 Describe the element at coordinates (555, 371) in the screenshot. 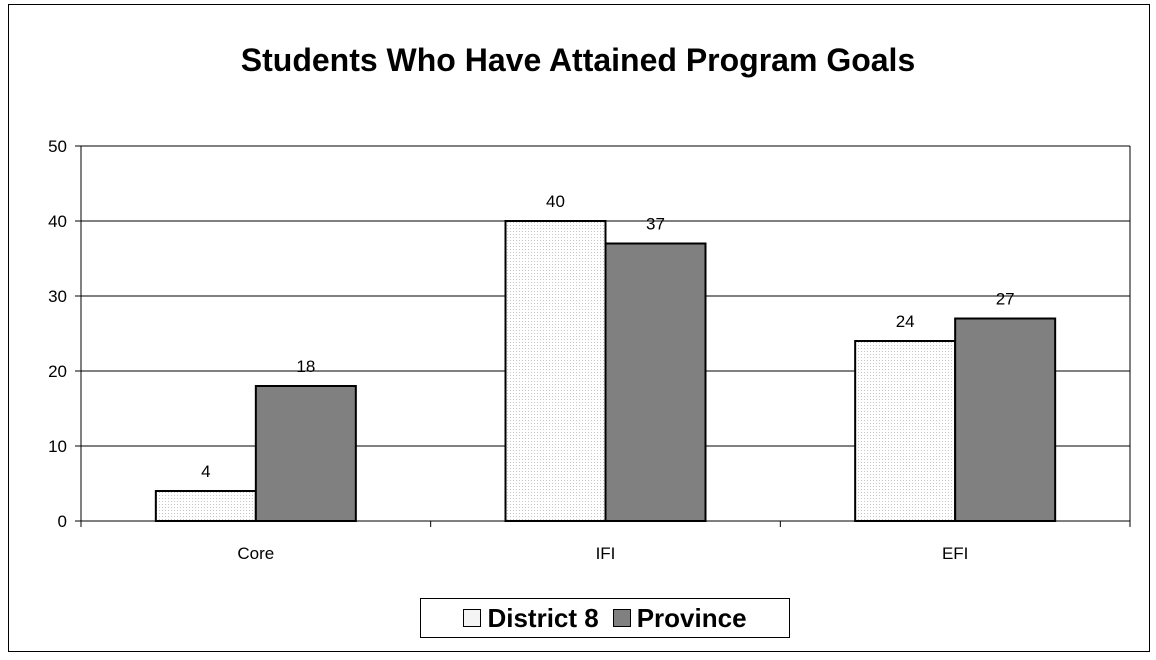

I see `bar-district-8-ifi` at that location.